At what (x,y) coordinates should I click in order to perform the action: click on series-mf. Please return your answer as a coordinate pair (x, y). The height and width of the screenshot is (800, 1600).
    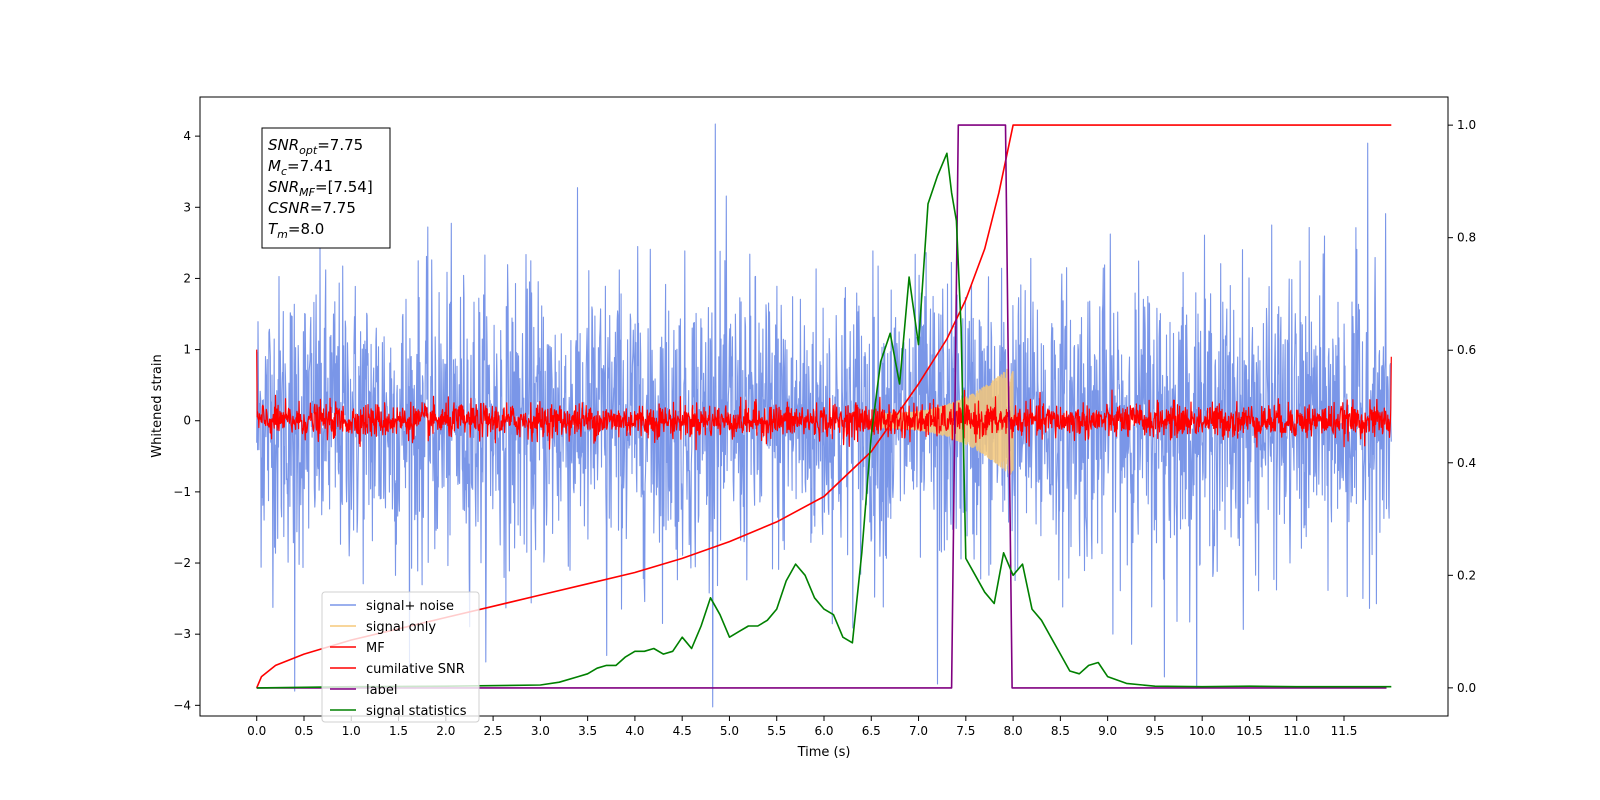
    Looking at the image, I should click on (824, 400).